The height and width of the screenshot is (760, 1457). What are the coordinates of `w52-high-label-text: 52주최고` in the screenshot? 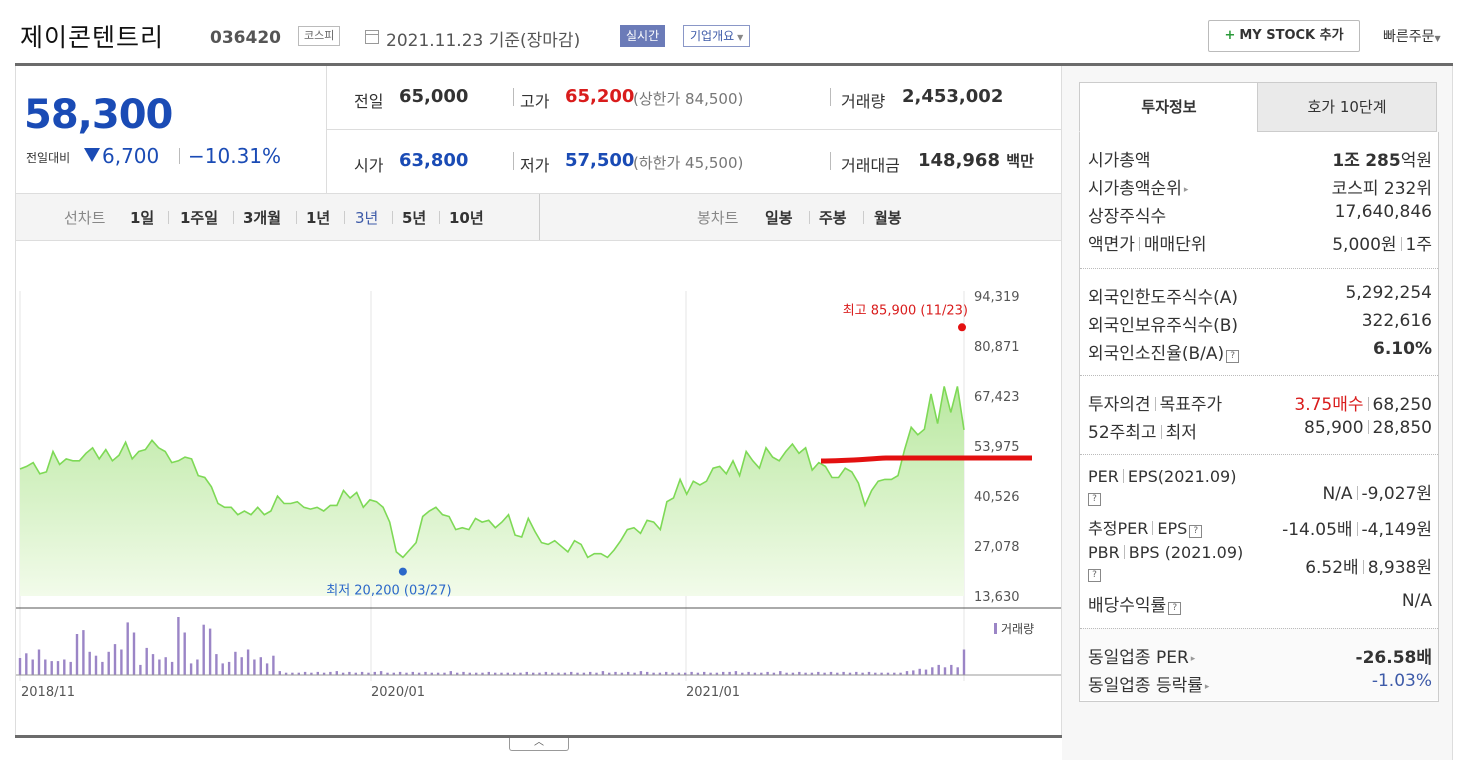 It's located at (1122, 433).